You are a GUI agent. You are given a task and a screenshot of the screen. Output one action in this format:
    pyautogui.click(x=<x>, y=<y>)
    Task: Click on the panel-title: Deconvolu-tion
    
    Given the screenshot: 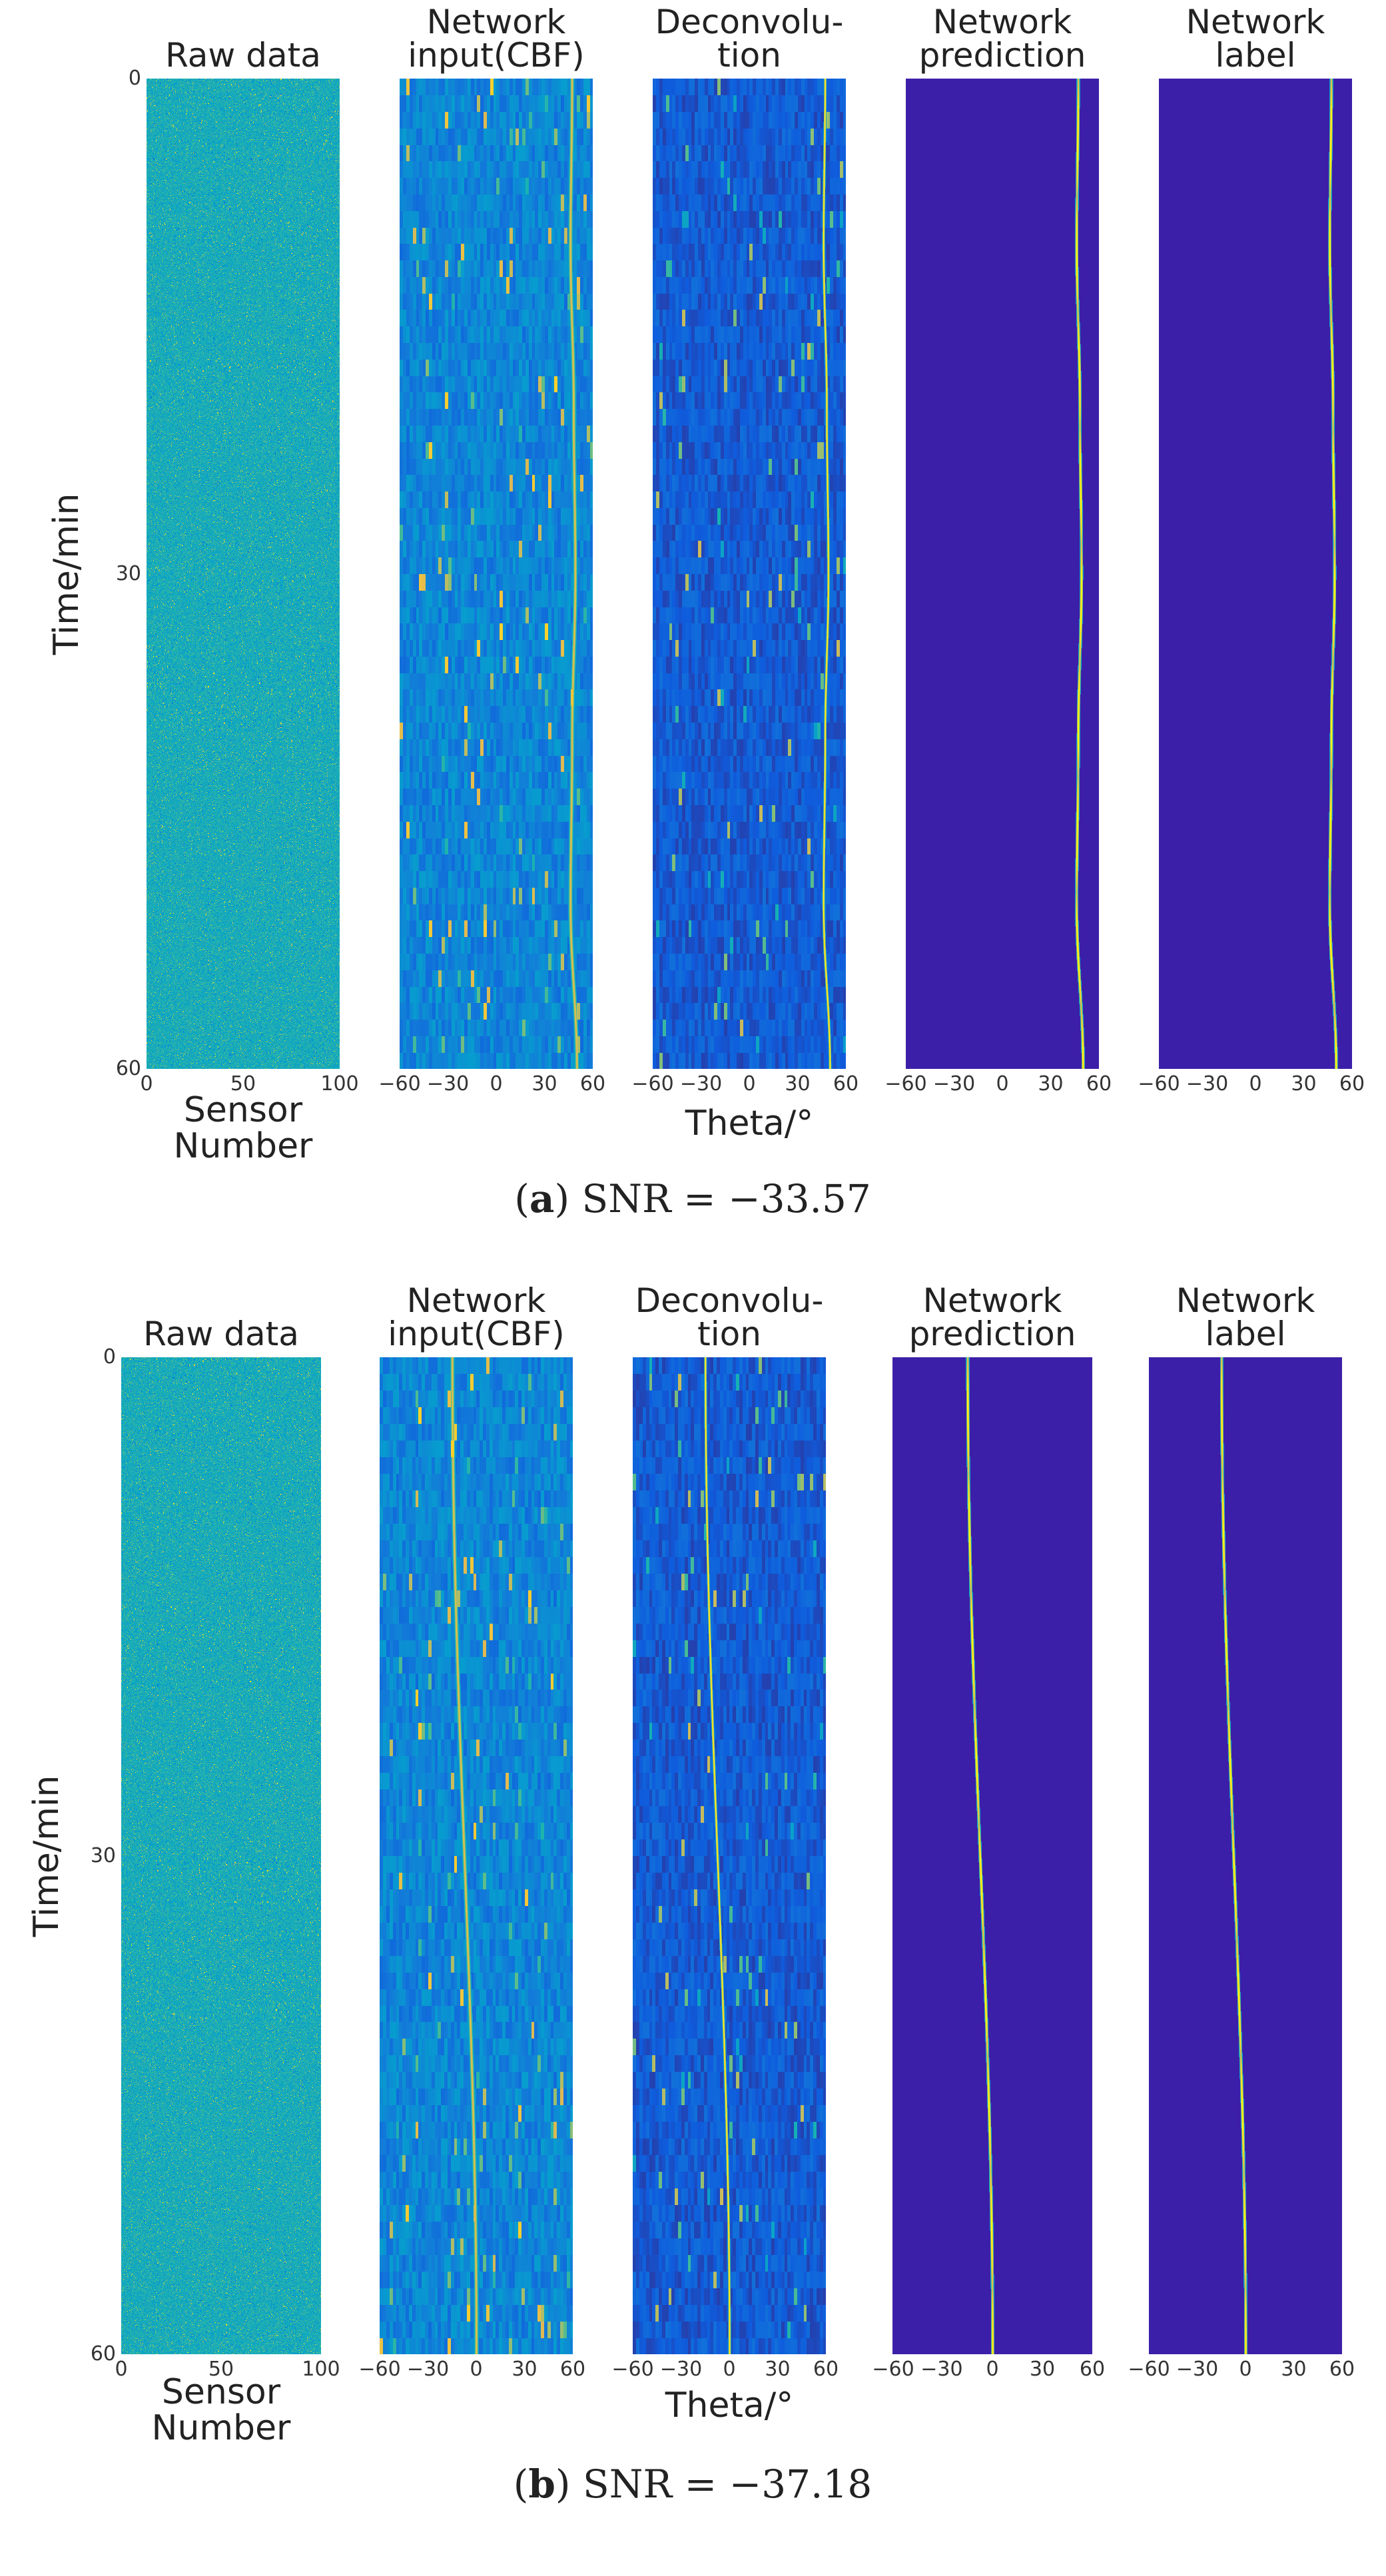 What is the action you would take?
    pyautogui.click(x=749, y=38)
    